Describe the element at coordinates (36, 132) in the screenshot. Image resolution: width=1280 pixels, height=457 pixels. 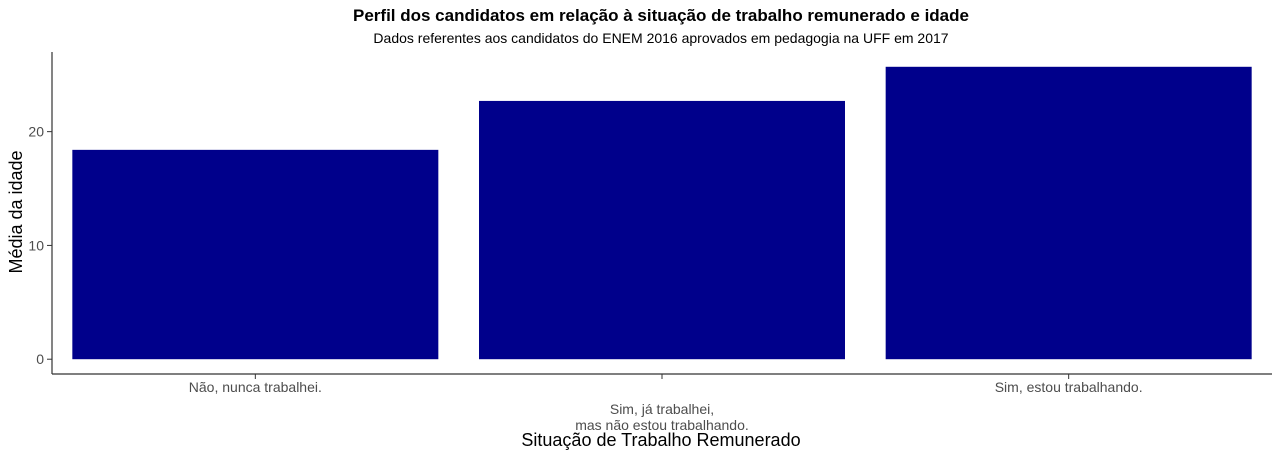
I see `y-tick-label: 20` at that location.